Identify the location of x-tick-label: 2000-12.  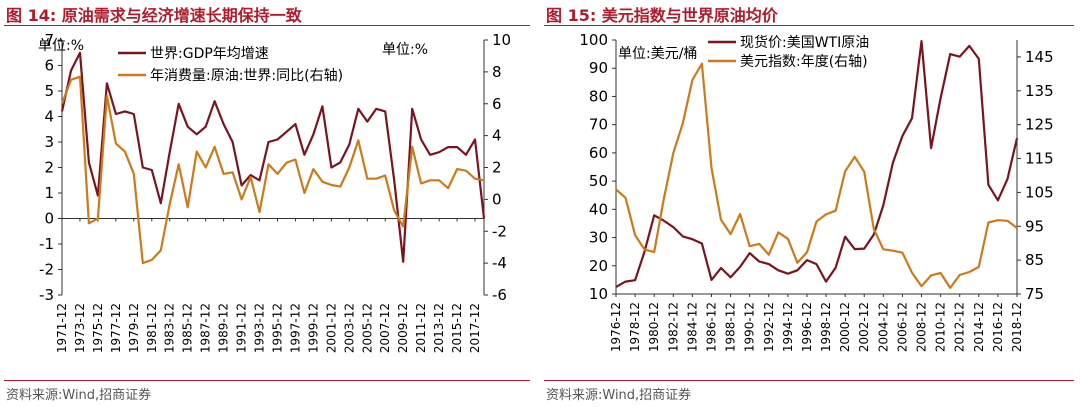
(845, 327).